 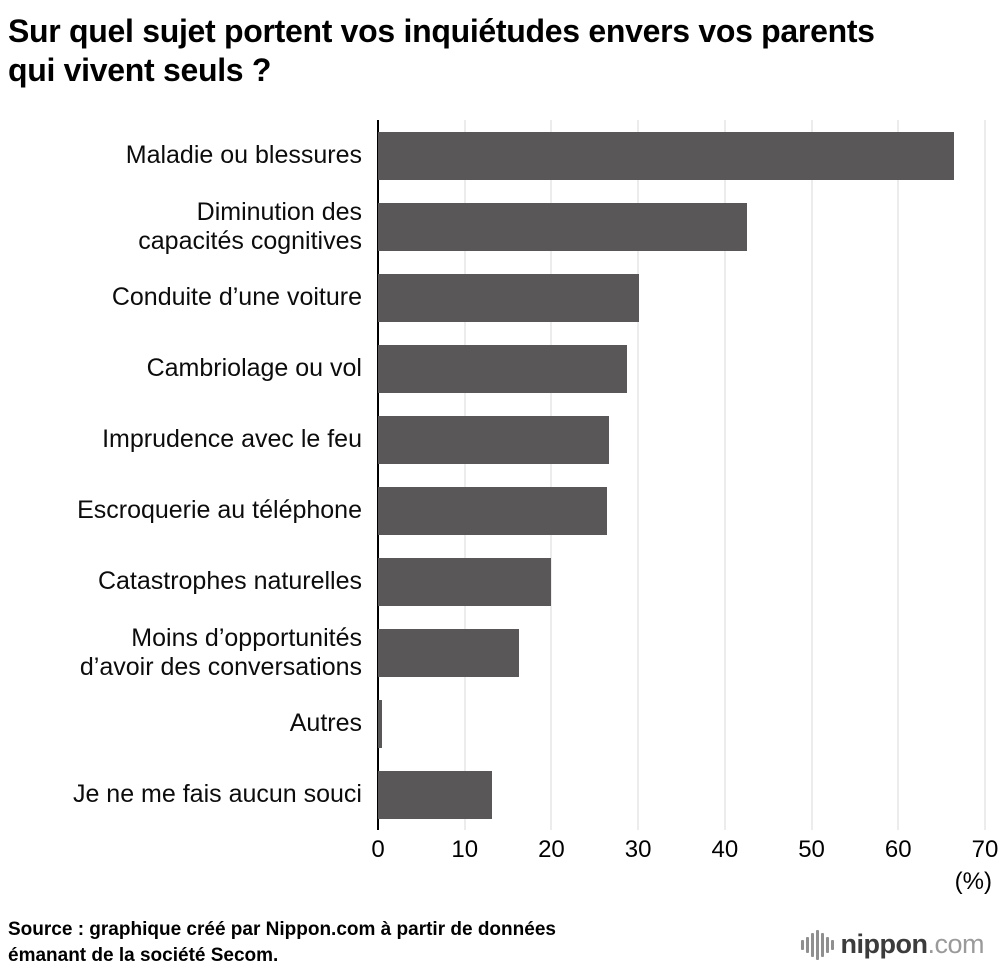 I want to click on x-tick-label: 70, so click(x=985, y=850).